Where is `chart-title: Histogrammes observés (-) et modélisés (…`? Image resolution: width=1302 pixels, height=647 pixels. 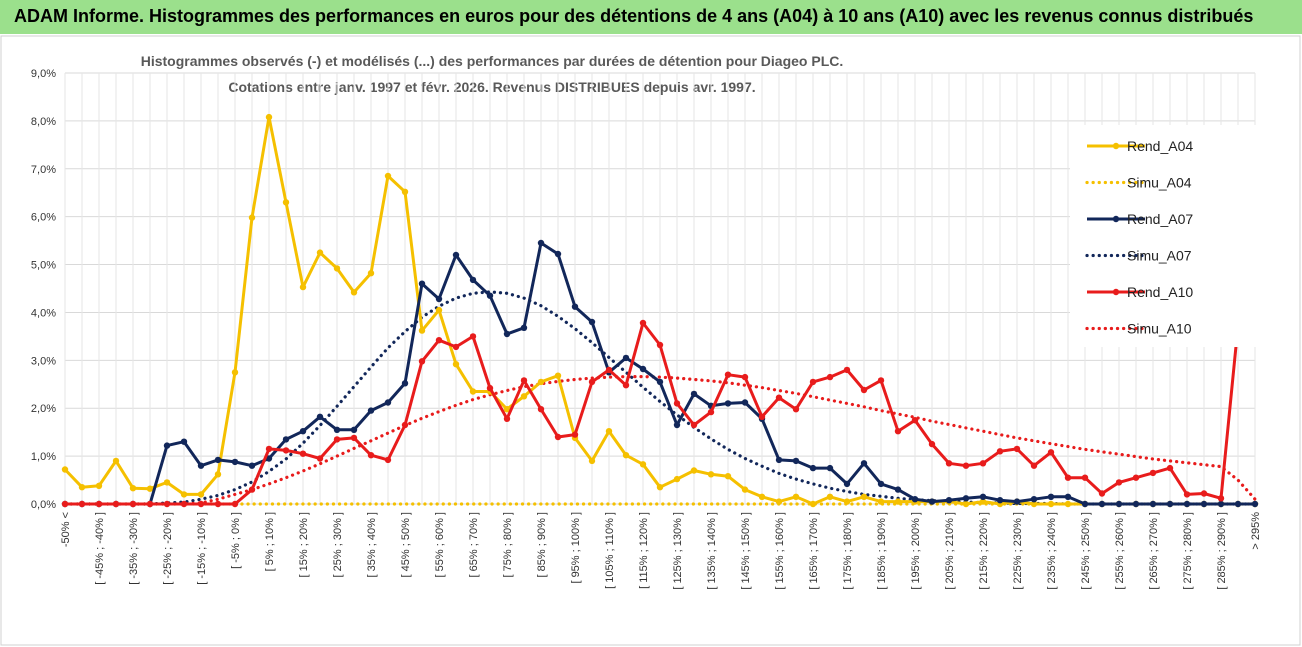 chart-title: Histogrammes observés (-) et modélisés (… is located at coordinates (492, 61).